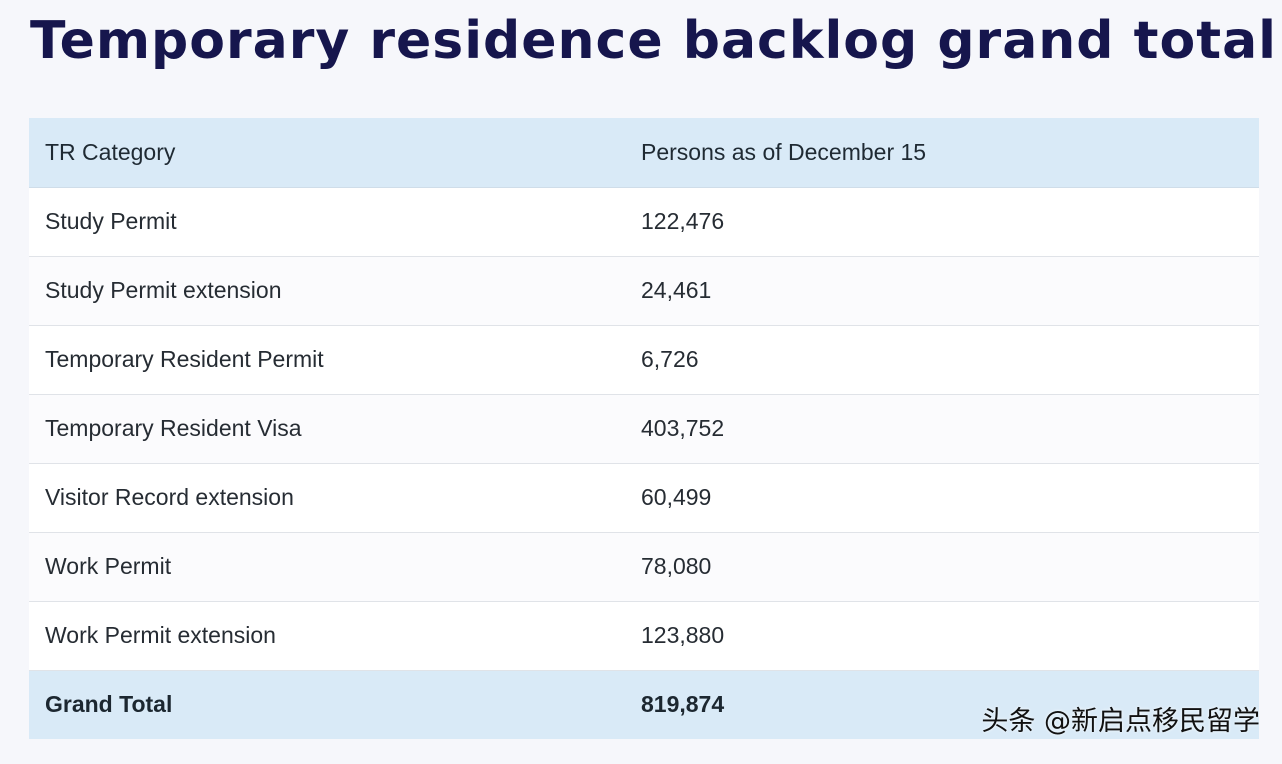 The height and width of the screenshot is (764, 1282). I want to click on persons-cell: 122,476, so click(942, 222).